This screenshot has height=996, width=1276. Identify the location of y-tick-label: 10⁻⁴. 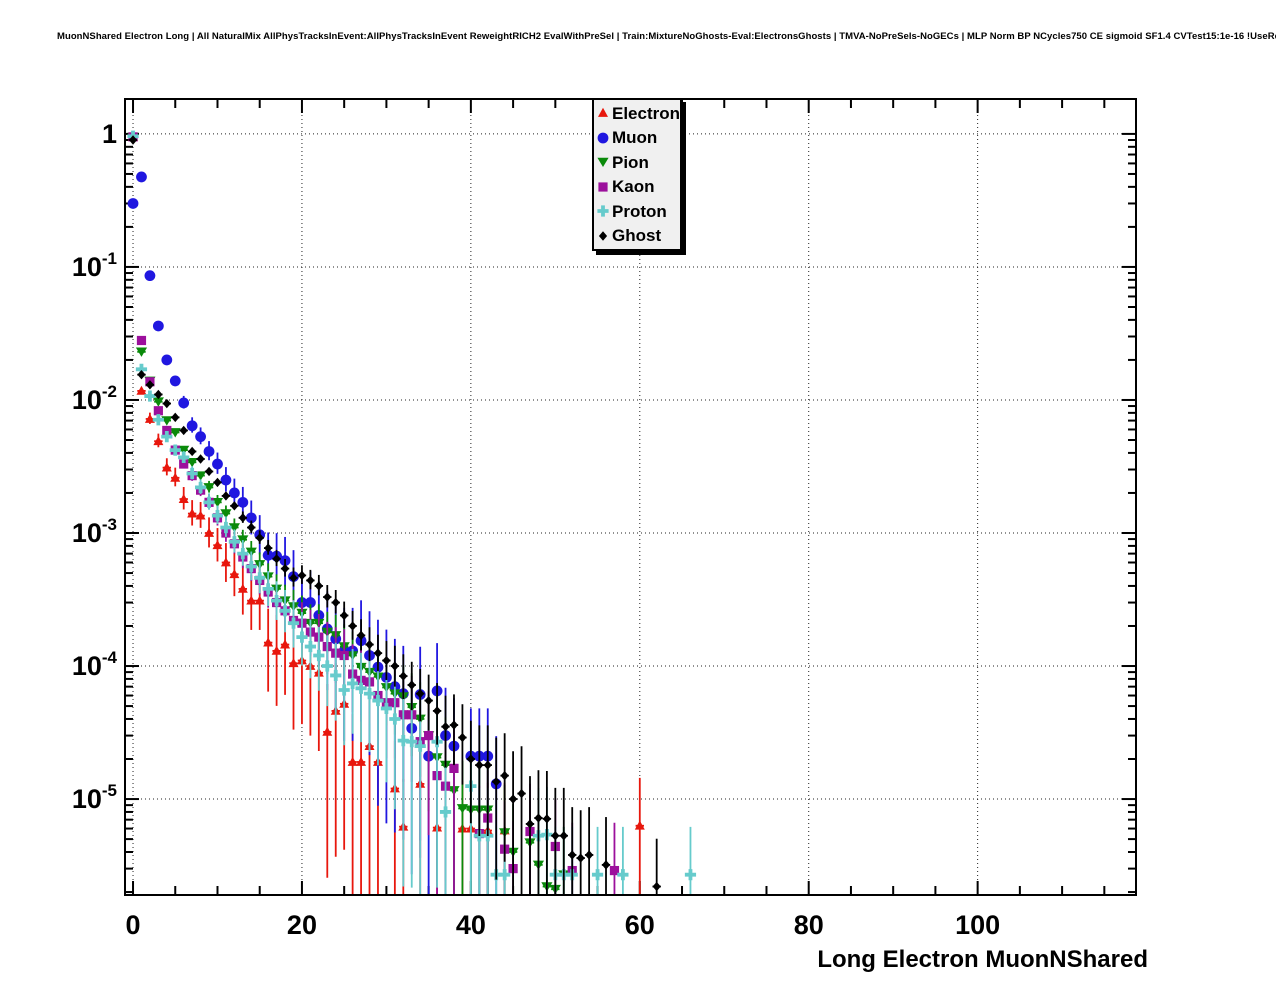
(95, 664).